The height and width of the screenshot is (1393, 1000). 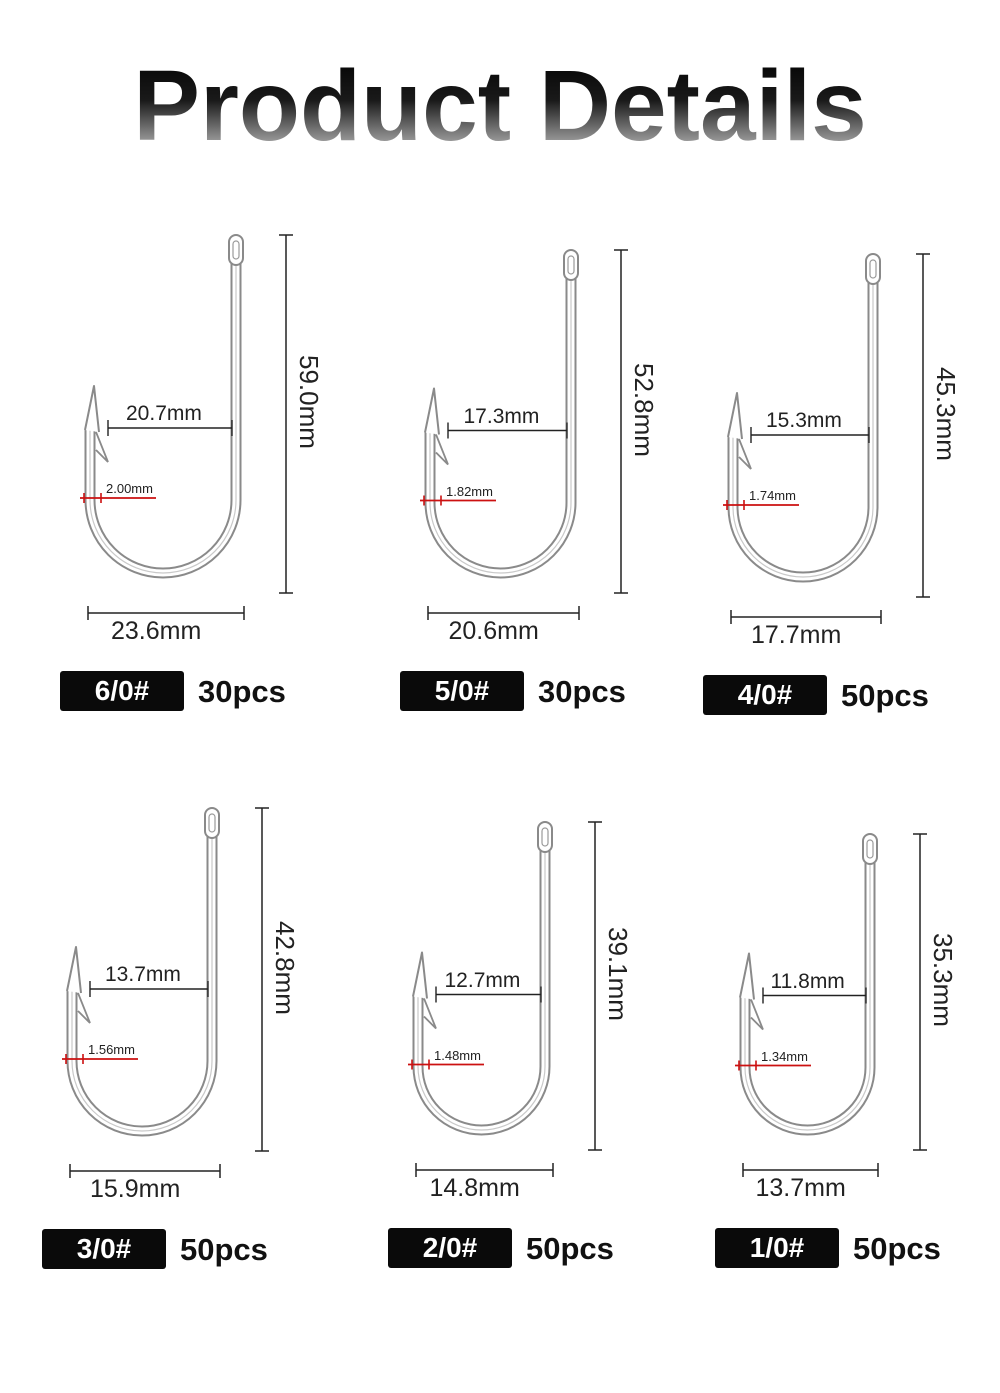 I want to click on wire-label: 1.74mm, so click(x=772, y=495).